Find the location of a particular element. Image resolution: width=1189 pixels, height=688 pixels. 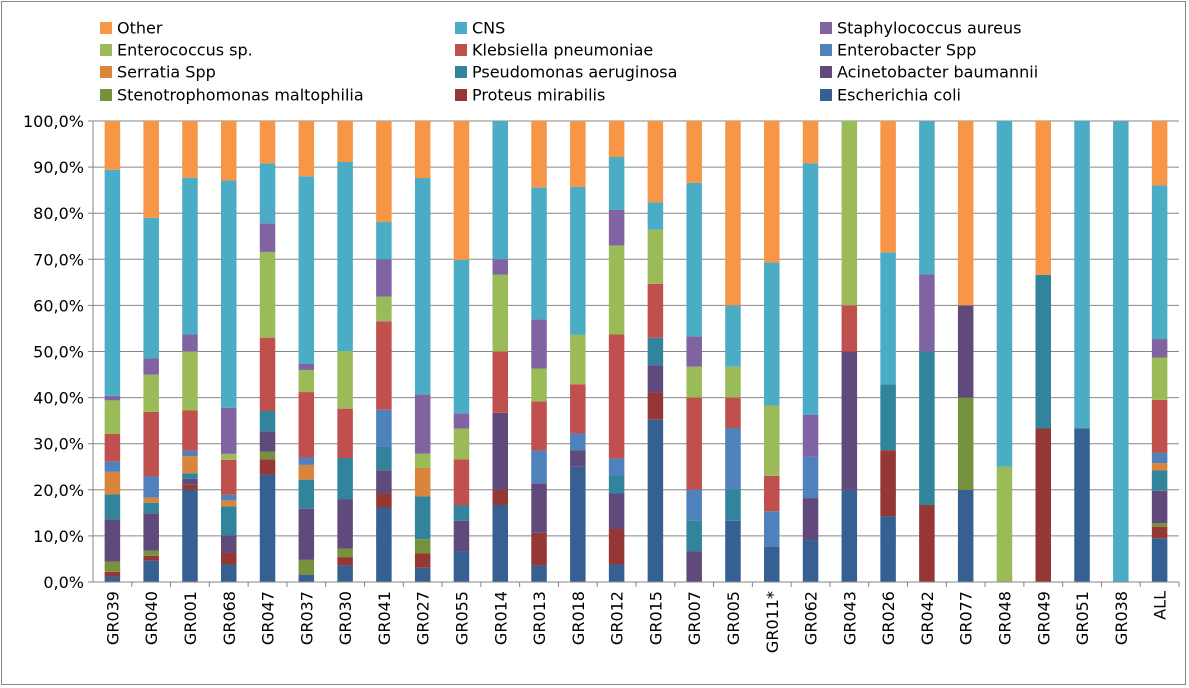

x-tick-label: GR047 is located at coordinates (268, 618).